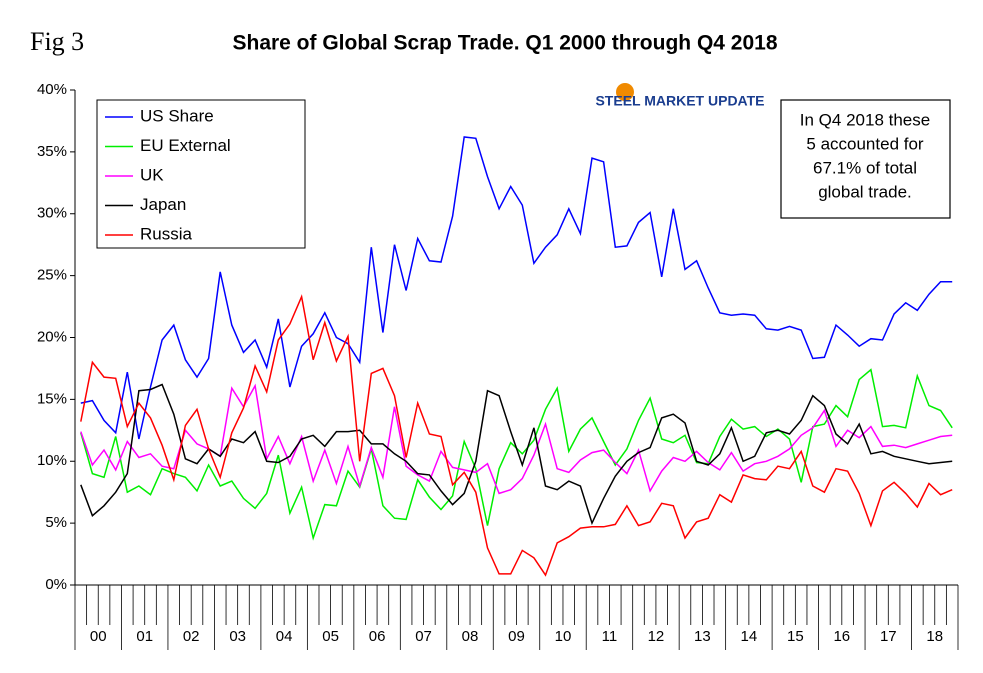 The image size is (983, 673). What do you see at coordinates (702, 636) in the screenshot?
I see `x-tick-label: 13` at bounding box center [702, 636].